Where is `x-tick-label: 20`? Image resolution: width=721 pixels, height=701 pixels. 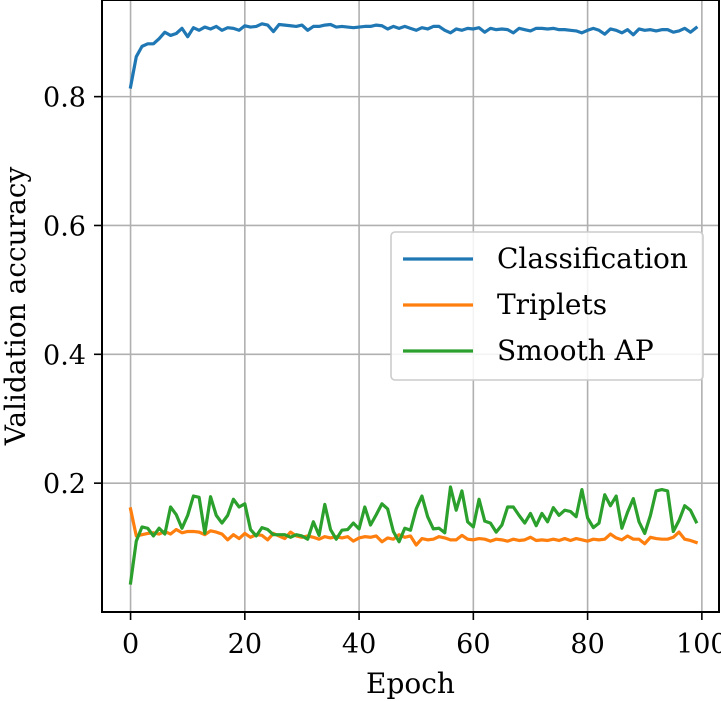
x-tick-label: 20 is located at coordinates (245, 644).